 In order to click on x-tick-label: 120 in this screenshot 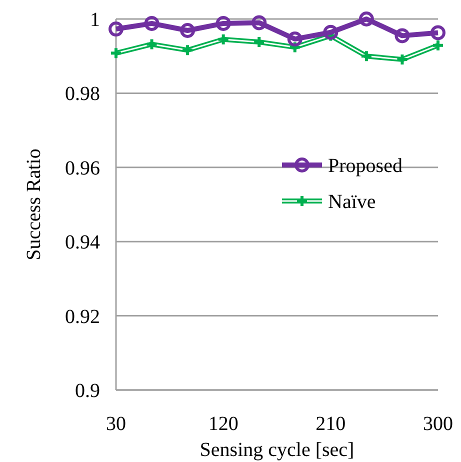, I will do `click(223, 424)`.